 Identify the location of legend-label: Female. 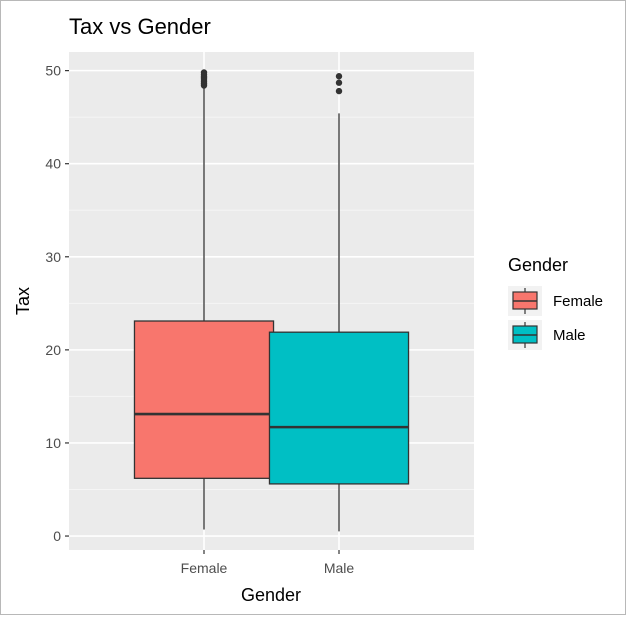
(578, 301).